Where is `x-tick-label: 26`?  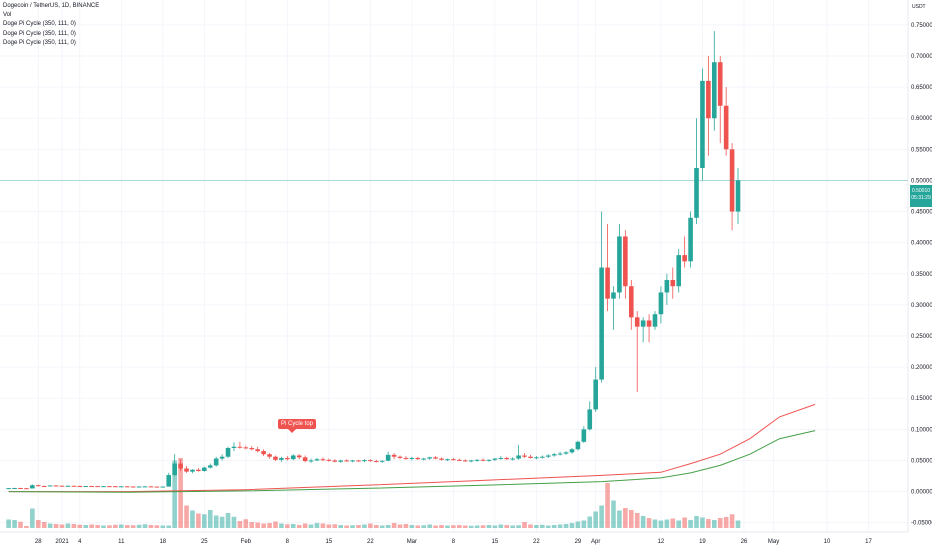 x-tick-label: 26 is located at coordinates (744, 542).